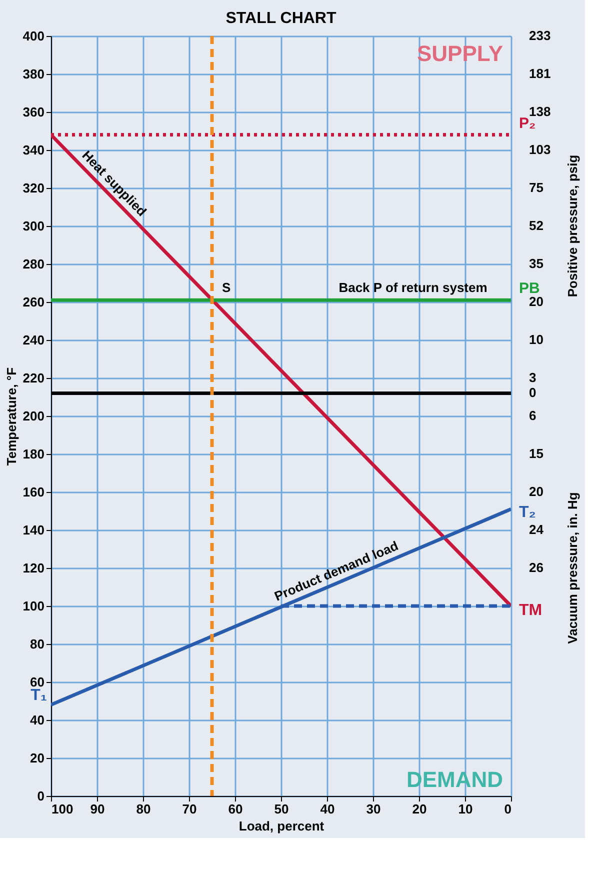 The image size is (600, 884). Describe the element at coordinates (532, 415) in the screenshot. I see `text: 6` at that location.